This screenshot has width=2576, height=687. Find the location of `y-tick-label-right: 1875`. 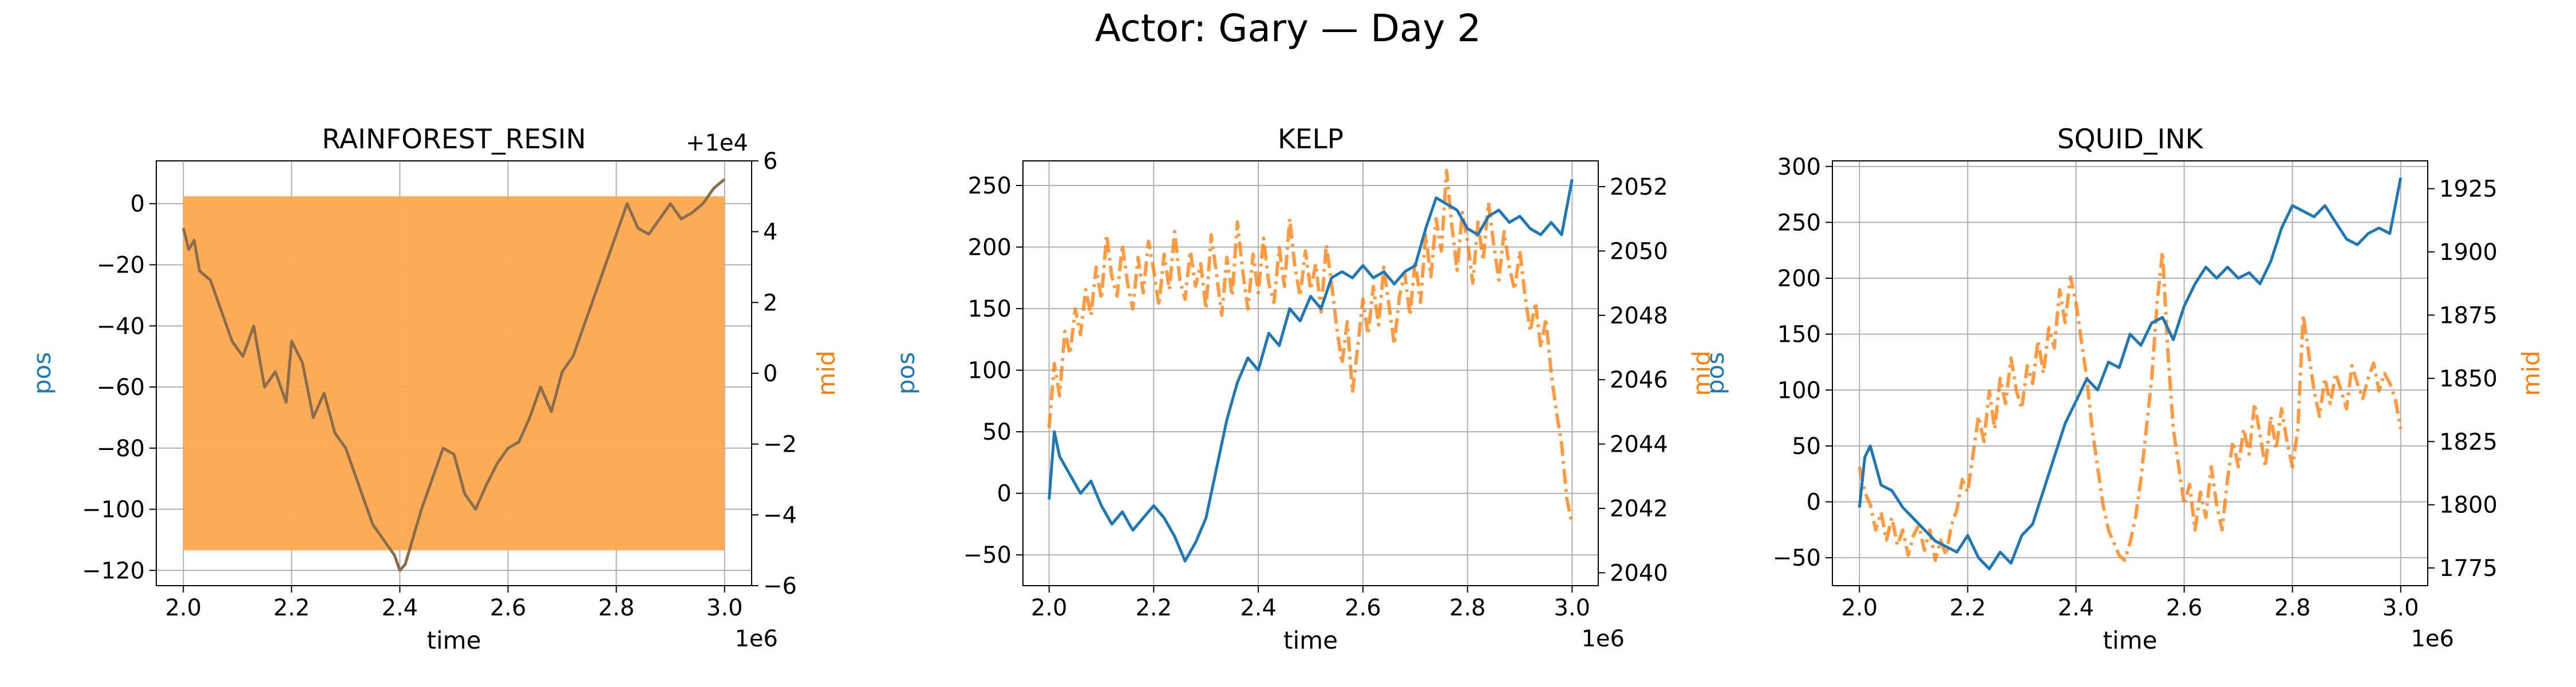

y-tick-label-right: 1875 is located at coordinates (2468, 315).